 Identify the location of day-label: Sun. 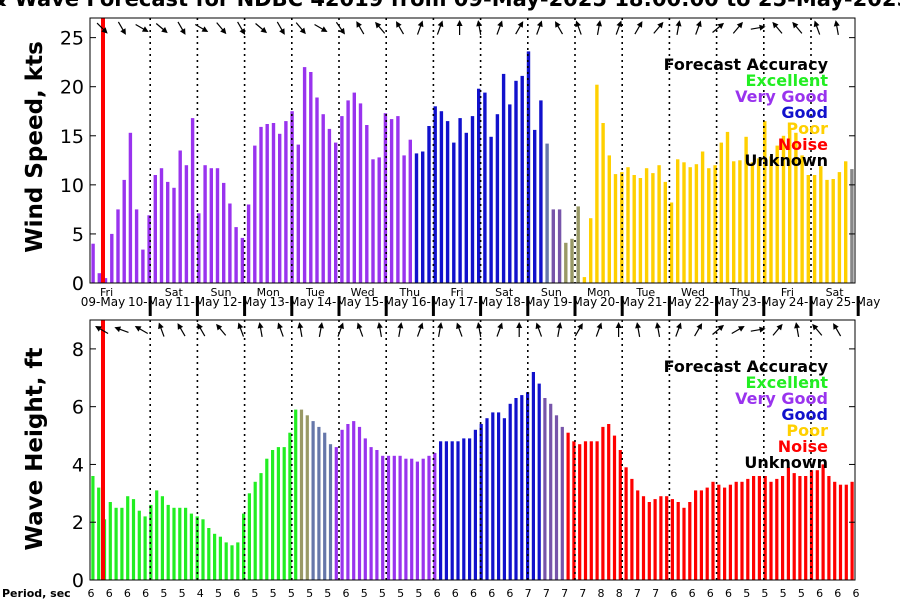
(551, 292).